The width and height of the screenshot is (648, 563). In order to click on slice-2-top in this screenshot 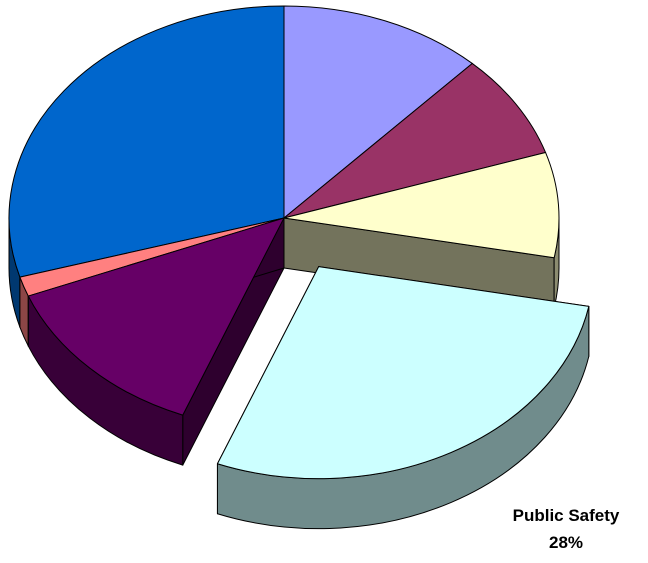, I will do `click(415, 140)`.